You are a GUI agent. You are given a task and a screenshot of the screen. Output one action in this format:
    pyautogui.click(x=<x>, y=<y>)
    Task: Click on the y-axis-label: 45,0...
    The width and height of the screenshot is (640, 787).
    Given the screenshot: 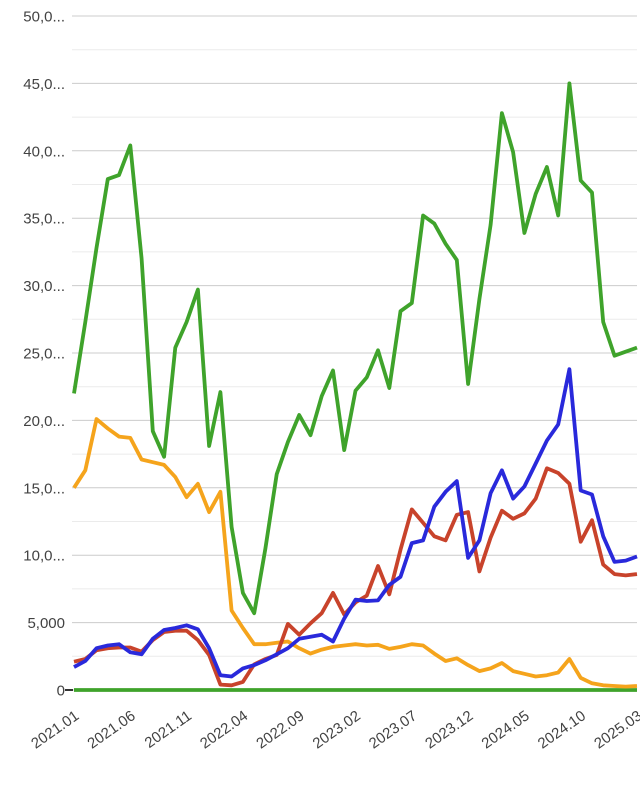 What is the action you would take?
    pyautogui.click(x=44, y=84)
    